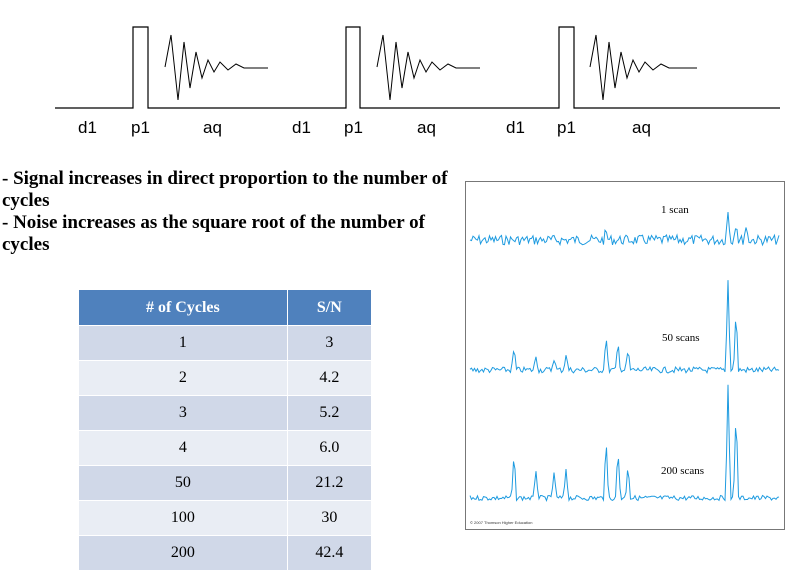  What do you see at coordinates (681, 338) in the screenshot?
I see `spectrum-label-50-scans: 50 scans` at bounding box center [681, 338].